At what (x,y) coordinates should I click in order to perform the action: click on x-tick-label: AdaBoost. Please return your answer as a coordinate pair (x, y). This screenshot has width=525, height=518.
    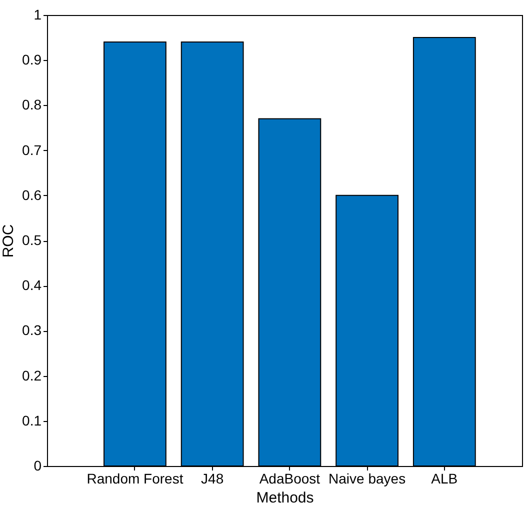
    Looking at the image, I should click on (289, 478).